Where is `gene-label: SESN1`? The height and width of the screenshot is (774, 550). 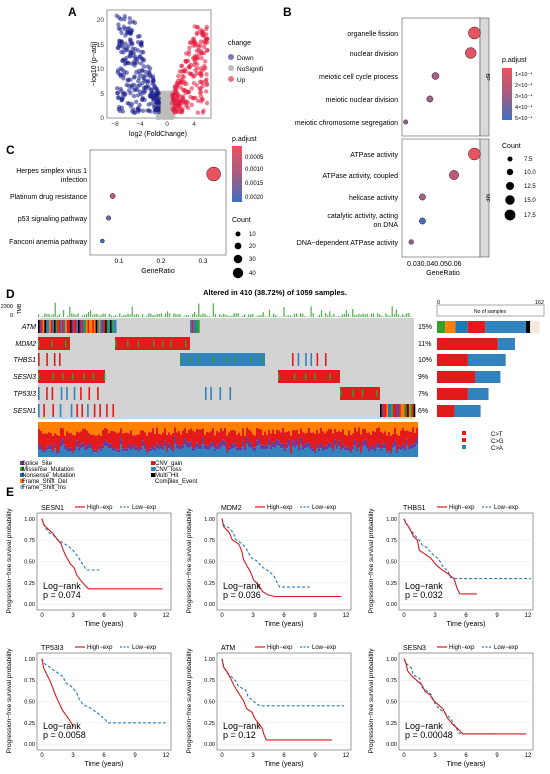
gene-label: SESN1 is located at coordinates (24, 411).